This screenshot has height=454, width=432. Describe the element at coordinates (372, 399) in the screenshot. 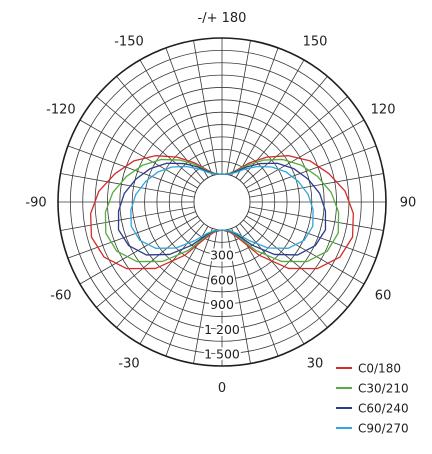

I see `legend: C0/180 C30/210 C60/240 C90/270` at that location.